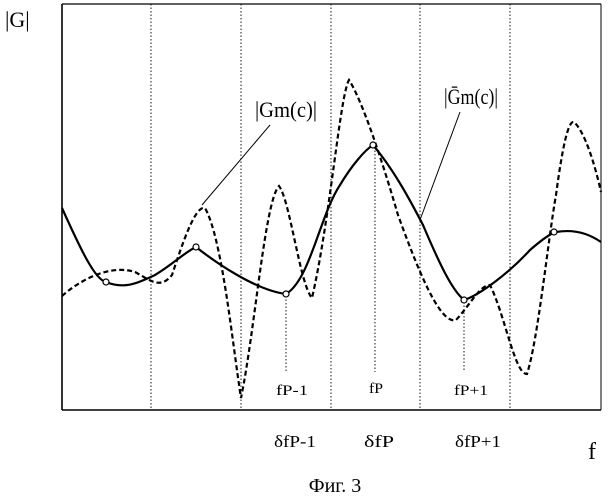  What do you see at coordinates (471, 96) in the screenshot?
I see `solid-curve-label: |Ḡm(c)|` at bounding box center [471, 96].